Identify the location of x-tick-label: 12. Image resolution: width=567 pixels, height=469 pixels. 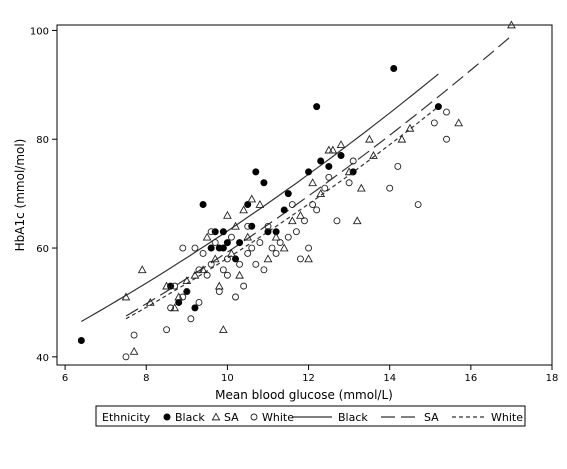
(308, 378).